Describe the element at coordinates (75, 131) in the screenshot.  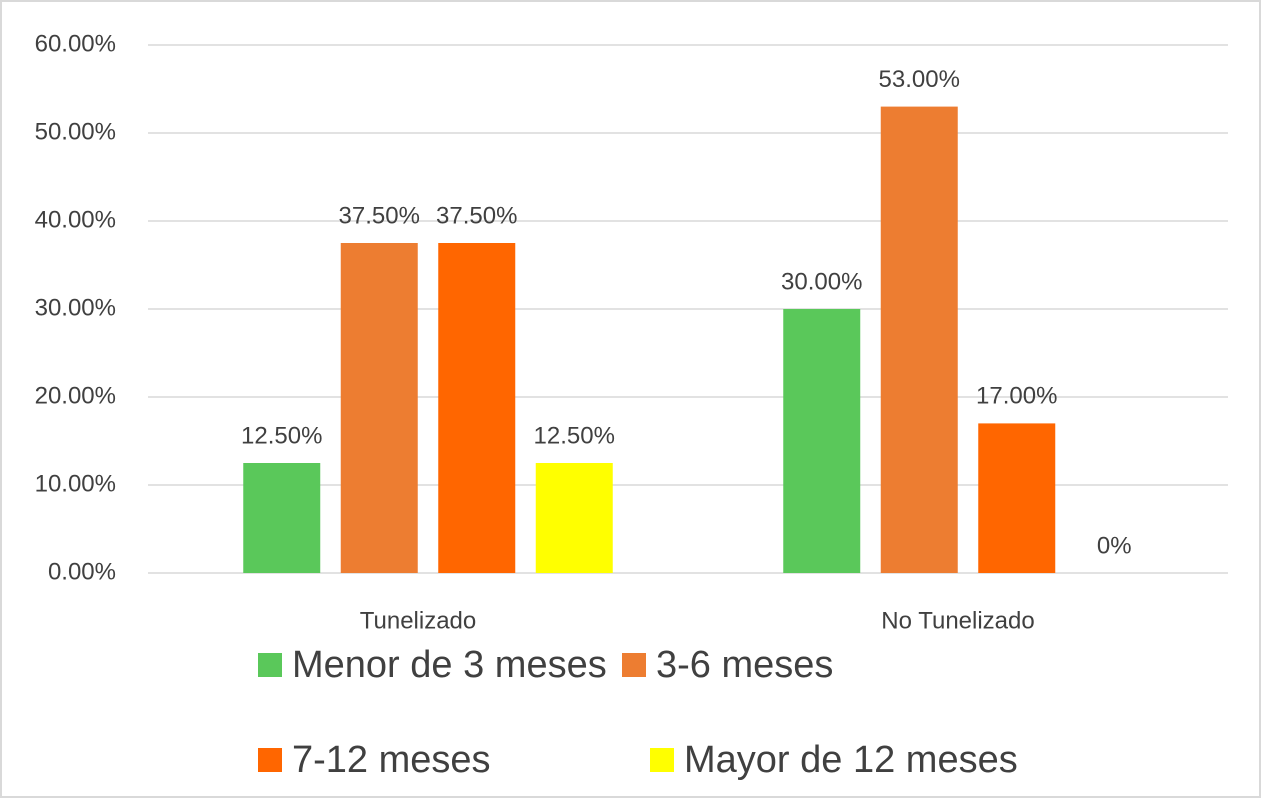
I see `y-tick-label: 50.00%` at that location.